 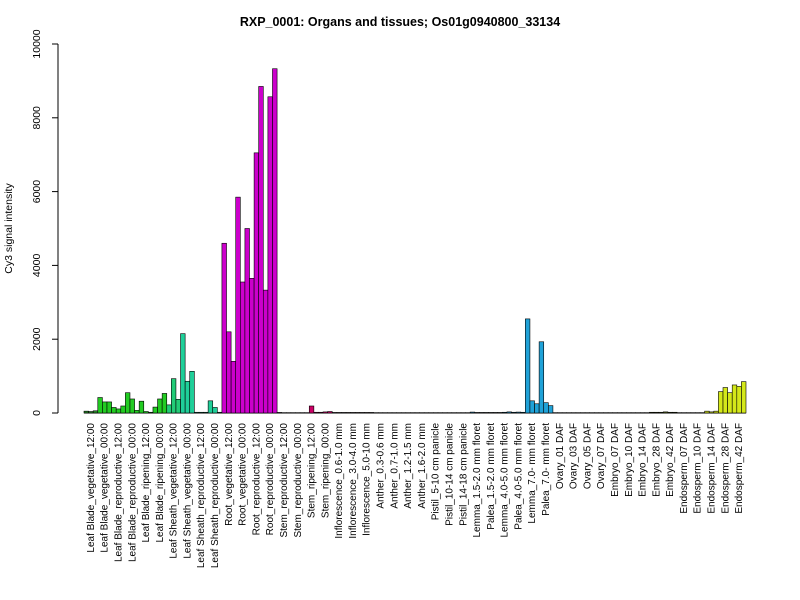 I want to click on category-label: Endosperm_14 DAF, so click(x=712, y=468).